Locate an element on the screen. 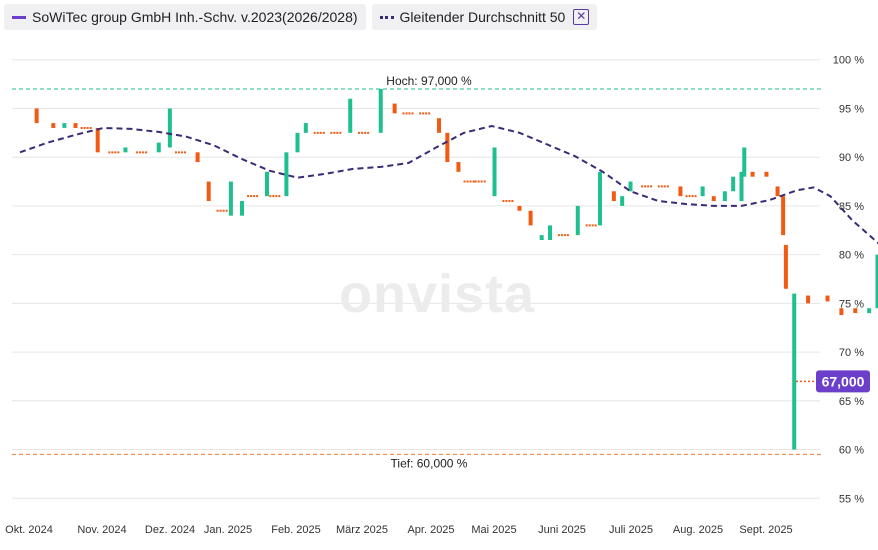 This screenshot has height=550, width=878. instrument-color-swatch is located at coordinates (19, 17).